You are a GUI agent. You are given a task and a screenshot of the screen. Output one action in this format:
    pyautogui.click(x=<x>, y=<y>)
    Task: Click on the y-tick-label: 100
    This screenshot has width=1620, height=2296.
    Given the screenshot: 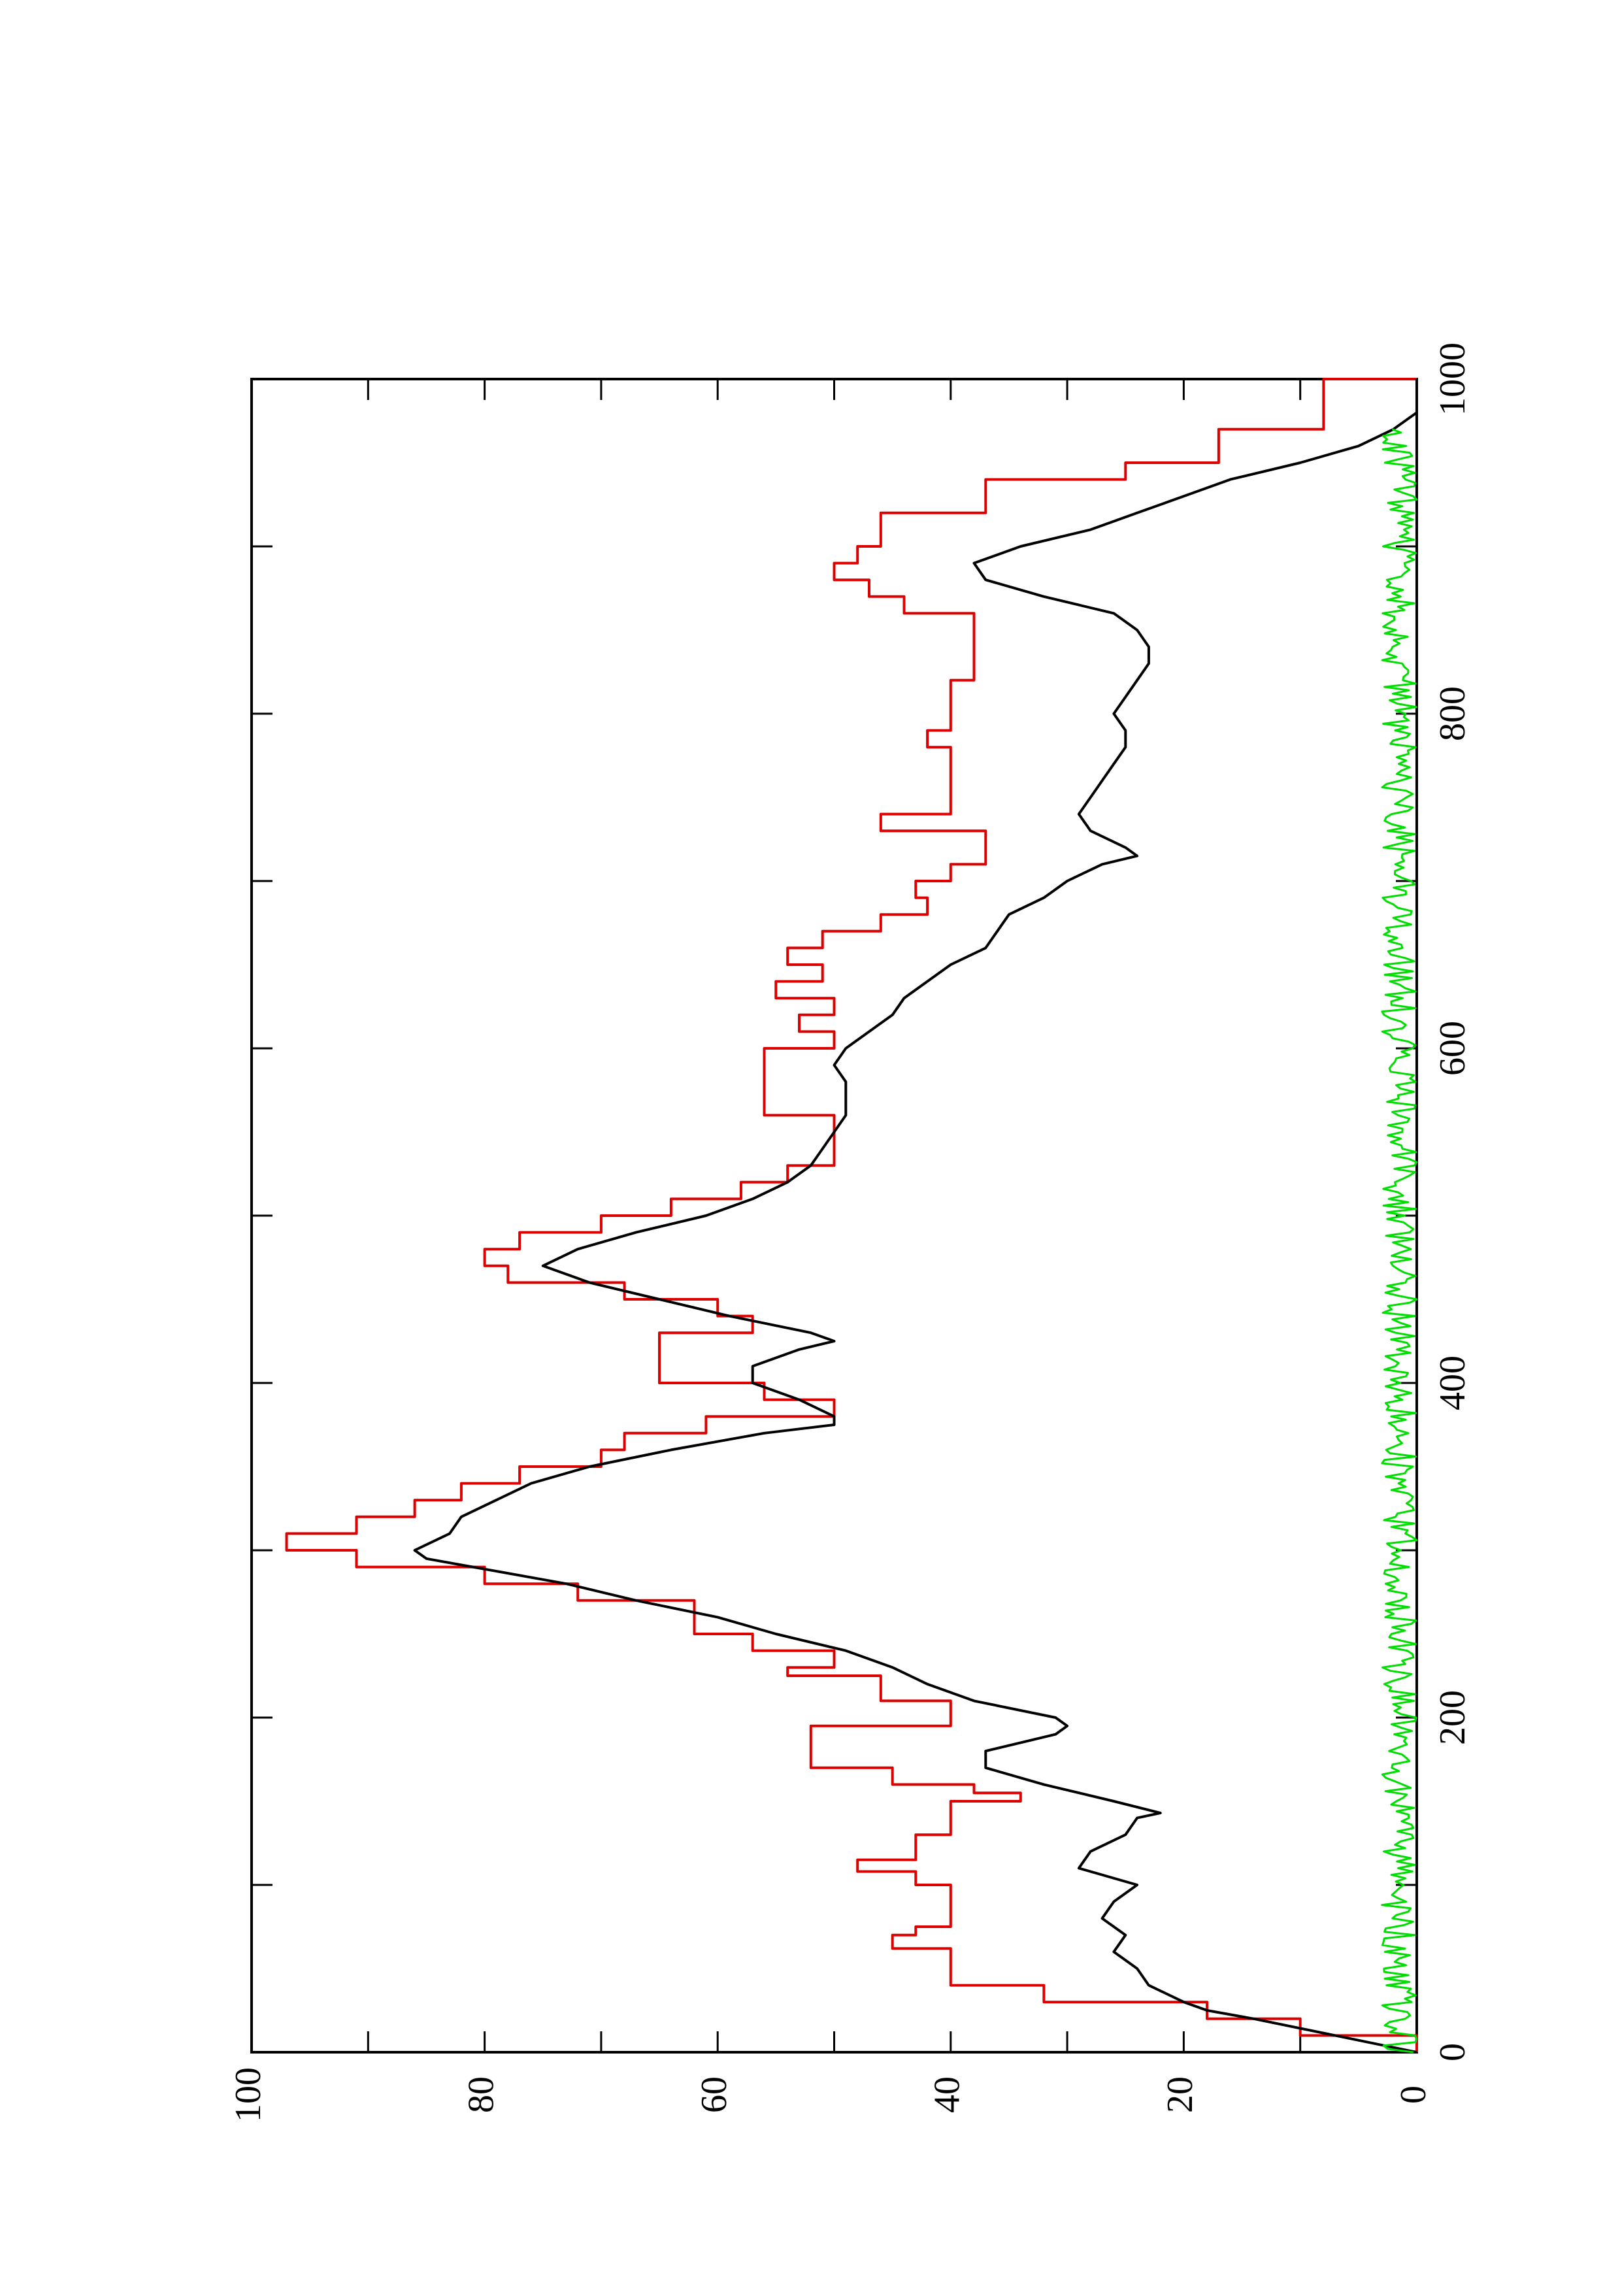 What is the action you would take?
    pyautogui.click(x=248, y=2094)
    